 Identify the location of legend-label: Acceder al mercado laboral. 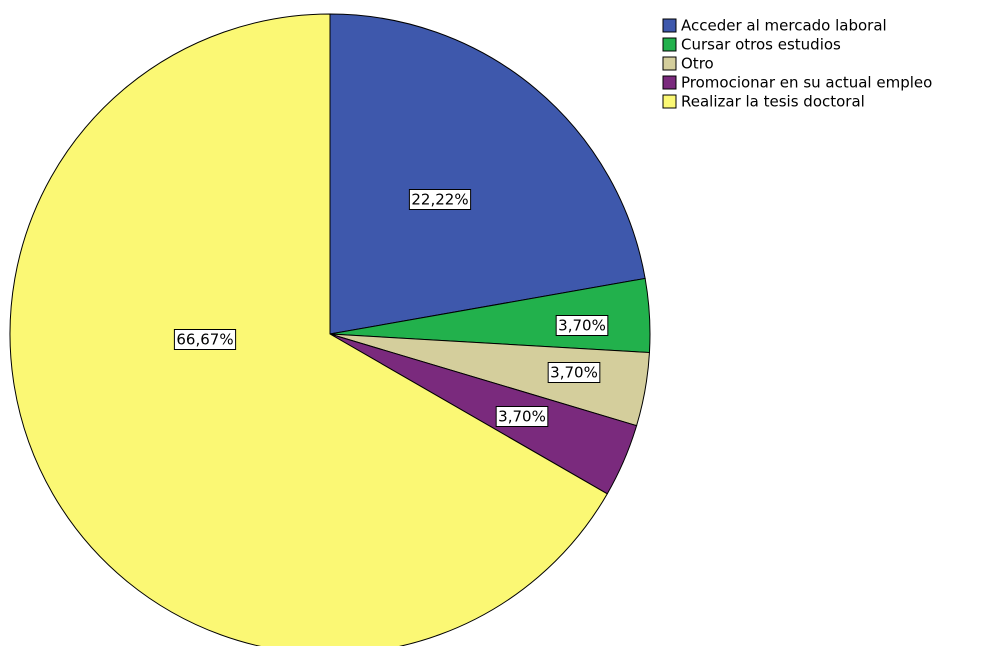
(784, 26).